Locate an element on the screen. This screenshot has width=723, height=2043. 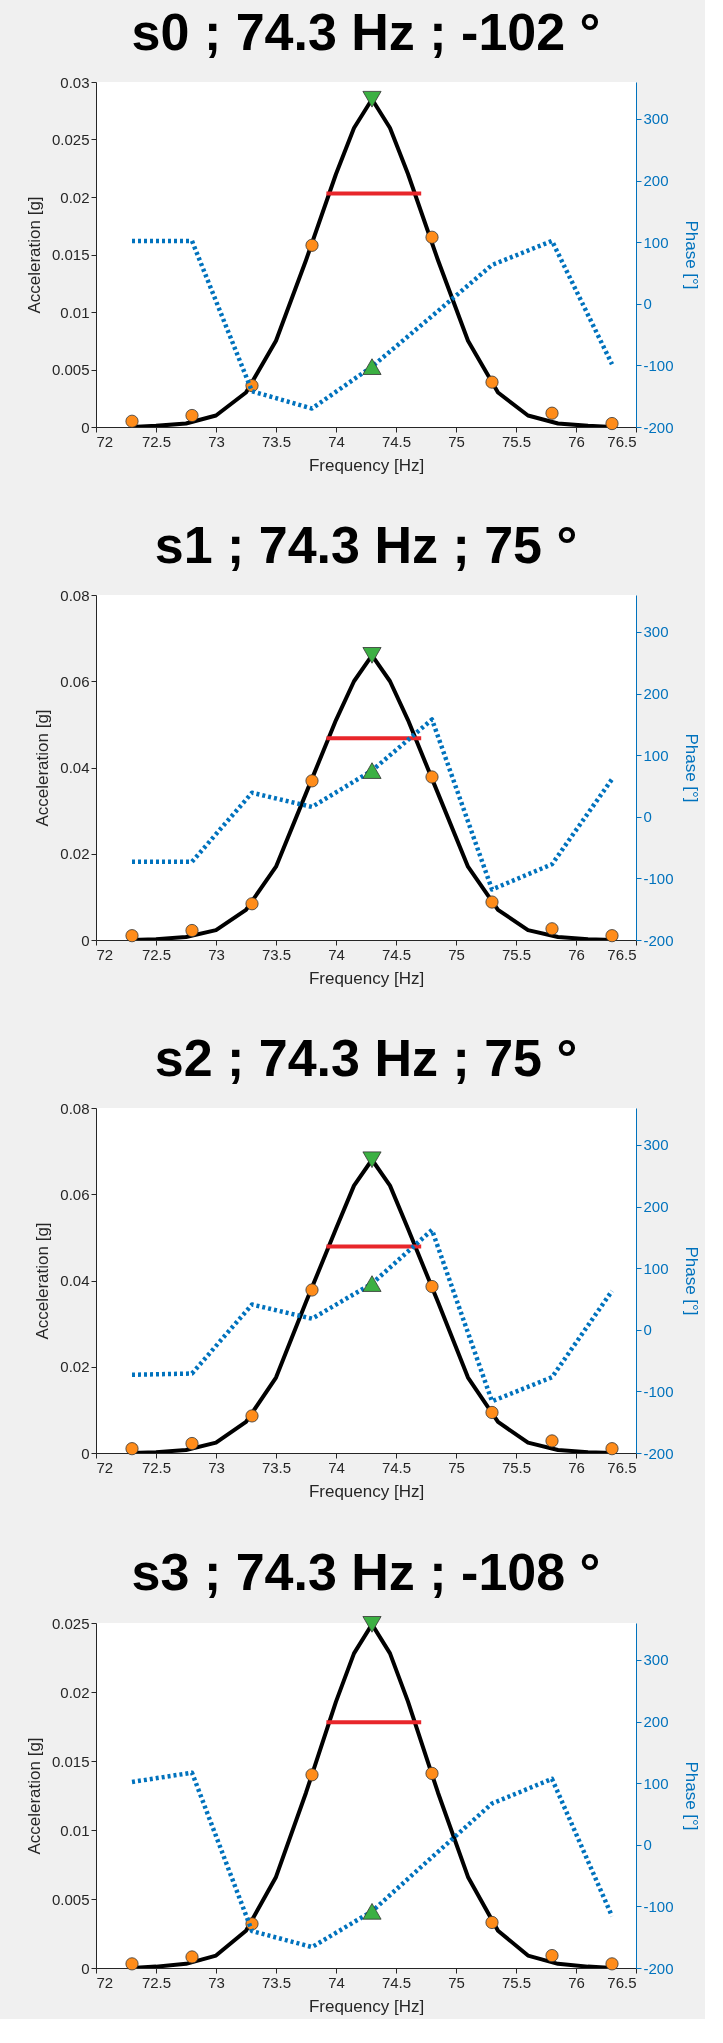
chart-title: s0 ; 74.3 Hz ; -102 ° is located at coordinates (366, 32).